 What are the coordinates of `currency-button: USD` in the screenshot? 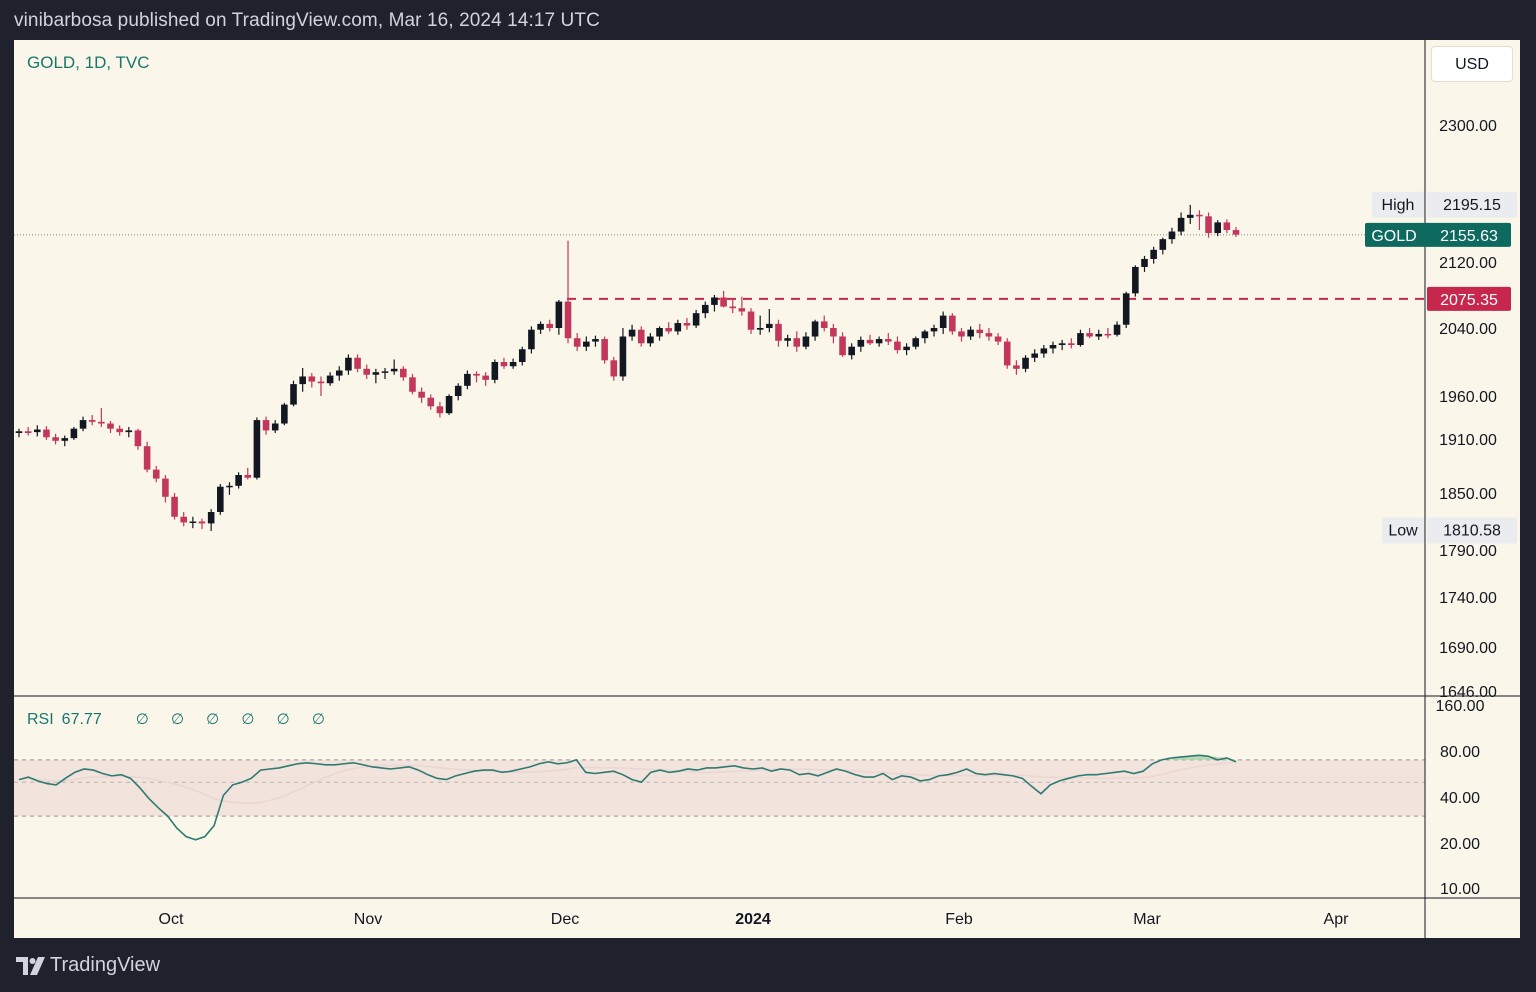 It's located at (1472, 64).